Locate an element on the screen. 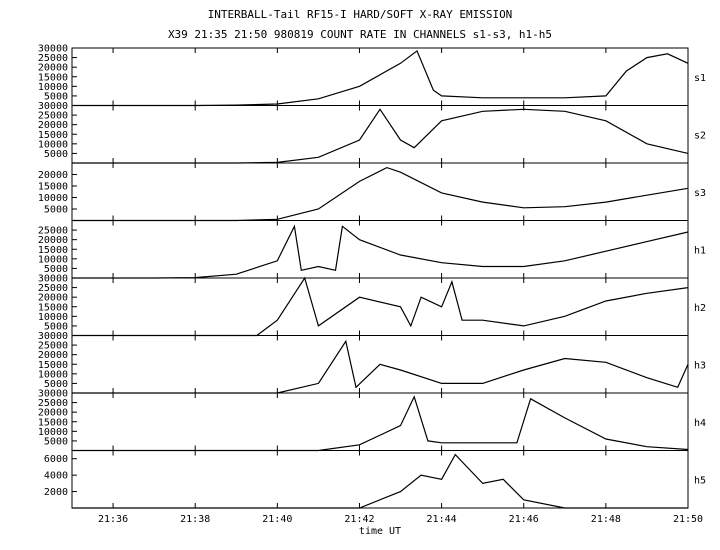 This screenshot has height=550, width=720. x-tick-label-1: 21:38 is located at coordinates (195, 519).